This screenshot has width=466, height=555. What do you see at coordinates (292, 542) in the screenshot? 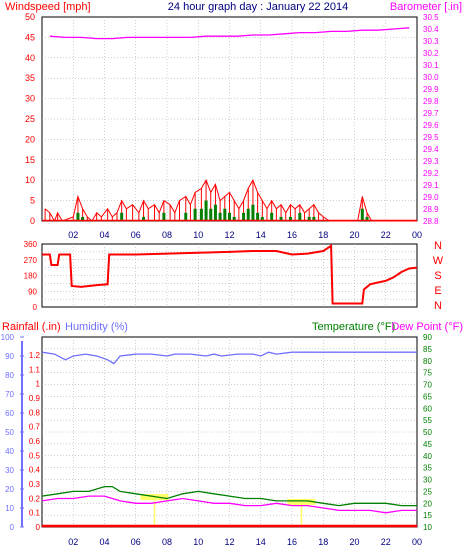
I see `temp-panel-x-tick-label: 16` at bounding box center [292, 542].